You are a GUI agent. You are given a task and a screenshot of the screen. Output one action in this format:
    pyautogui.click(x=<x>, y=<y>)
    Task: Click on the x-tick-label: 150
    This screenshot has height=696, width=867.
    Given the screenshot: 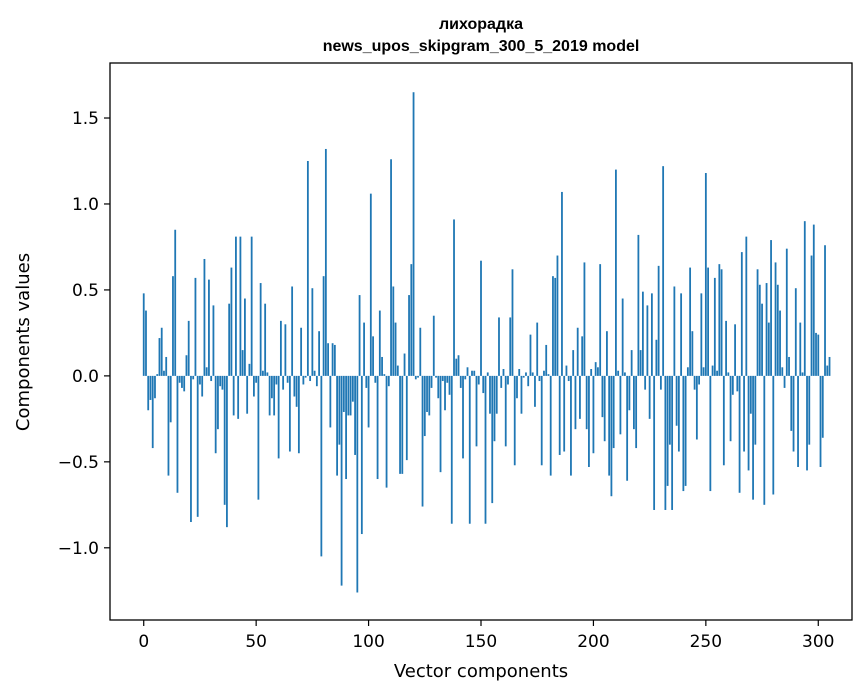 What is the action you would take?
    pyautogui.click(x=481, y=642)
    